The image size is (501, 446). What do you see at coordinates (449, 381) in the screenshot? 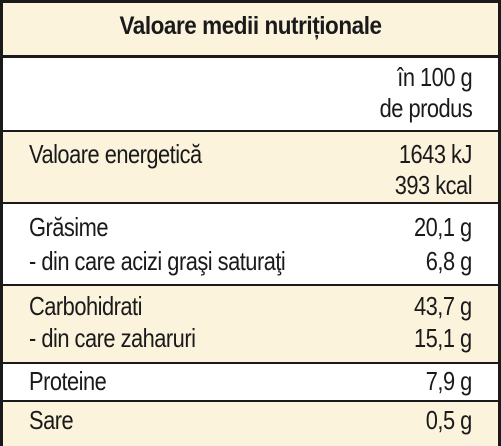
I see `protein-value: 7,9 g` at bounding box center [449, 381].